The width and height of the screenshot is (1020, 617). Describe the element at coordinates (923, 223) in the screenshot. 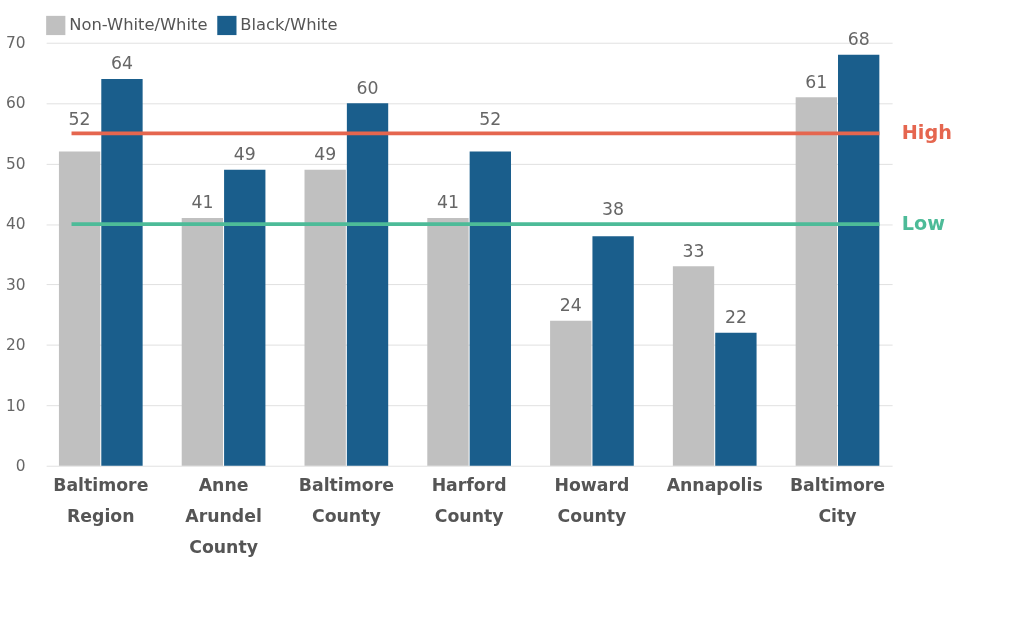

I see `ref-line-label: Low` at that location.